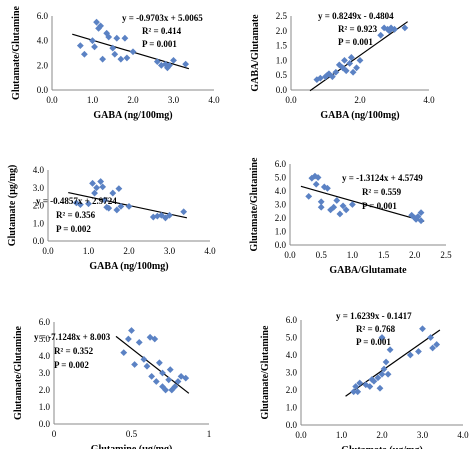 This screenshot has height=449, width=472. What do you see at coordinates (281, 205) in the screenshot?
I see `y-tick-label: 3.0` at bounding box center [281, 205].